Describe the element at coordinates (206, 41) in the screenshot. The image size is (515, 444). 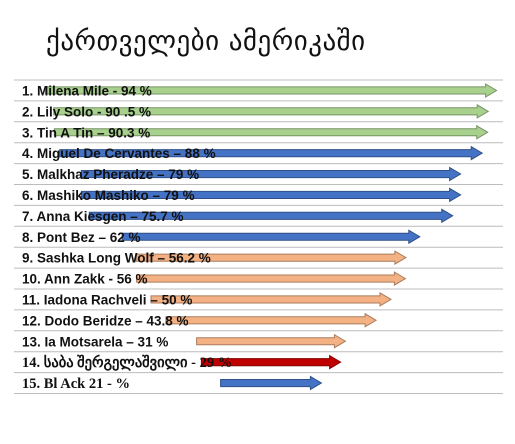
I see `chart-title: ქართველები ამერიკაში` at that location.